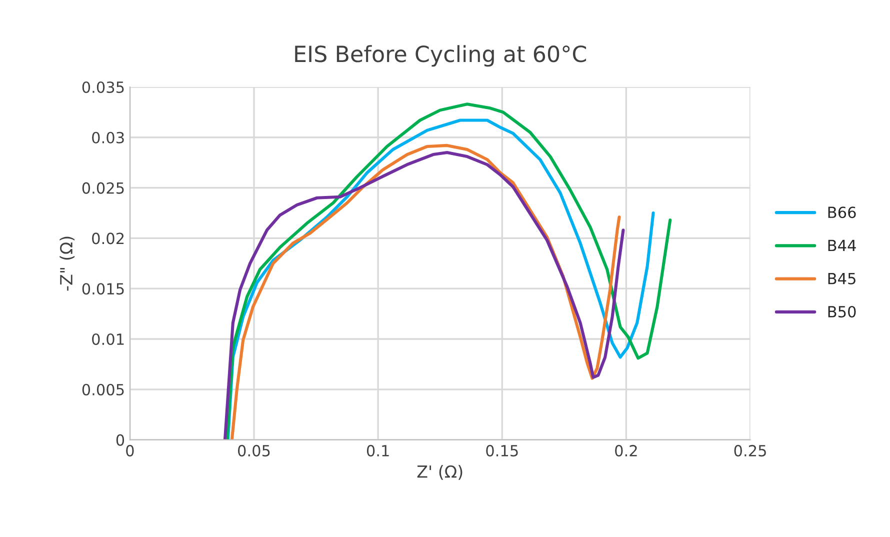  I want to click on x-tick-label: 0.1, so click(377, 450).